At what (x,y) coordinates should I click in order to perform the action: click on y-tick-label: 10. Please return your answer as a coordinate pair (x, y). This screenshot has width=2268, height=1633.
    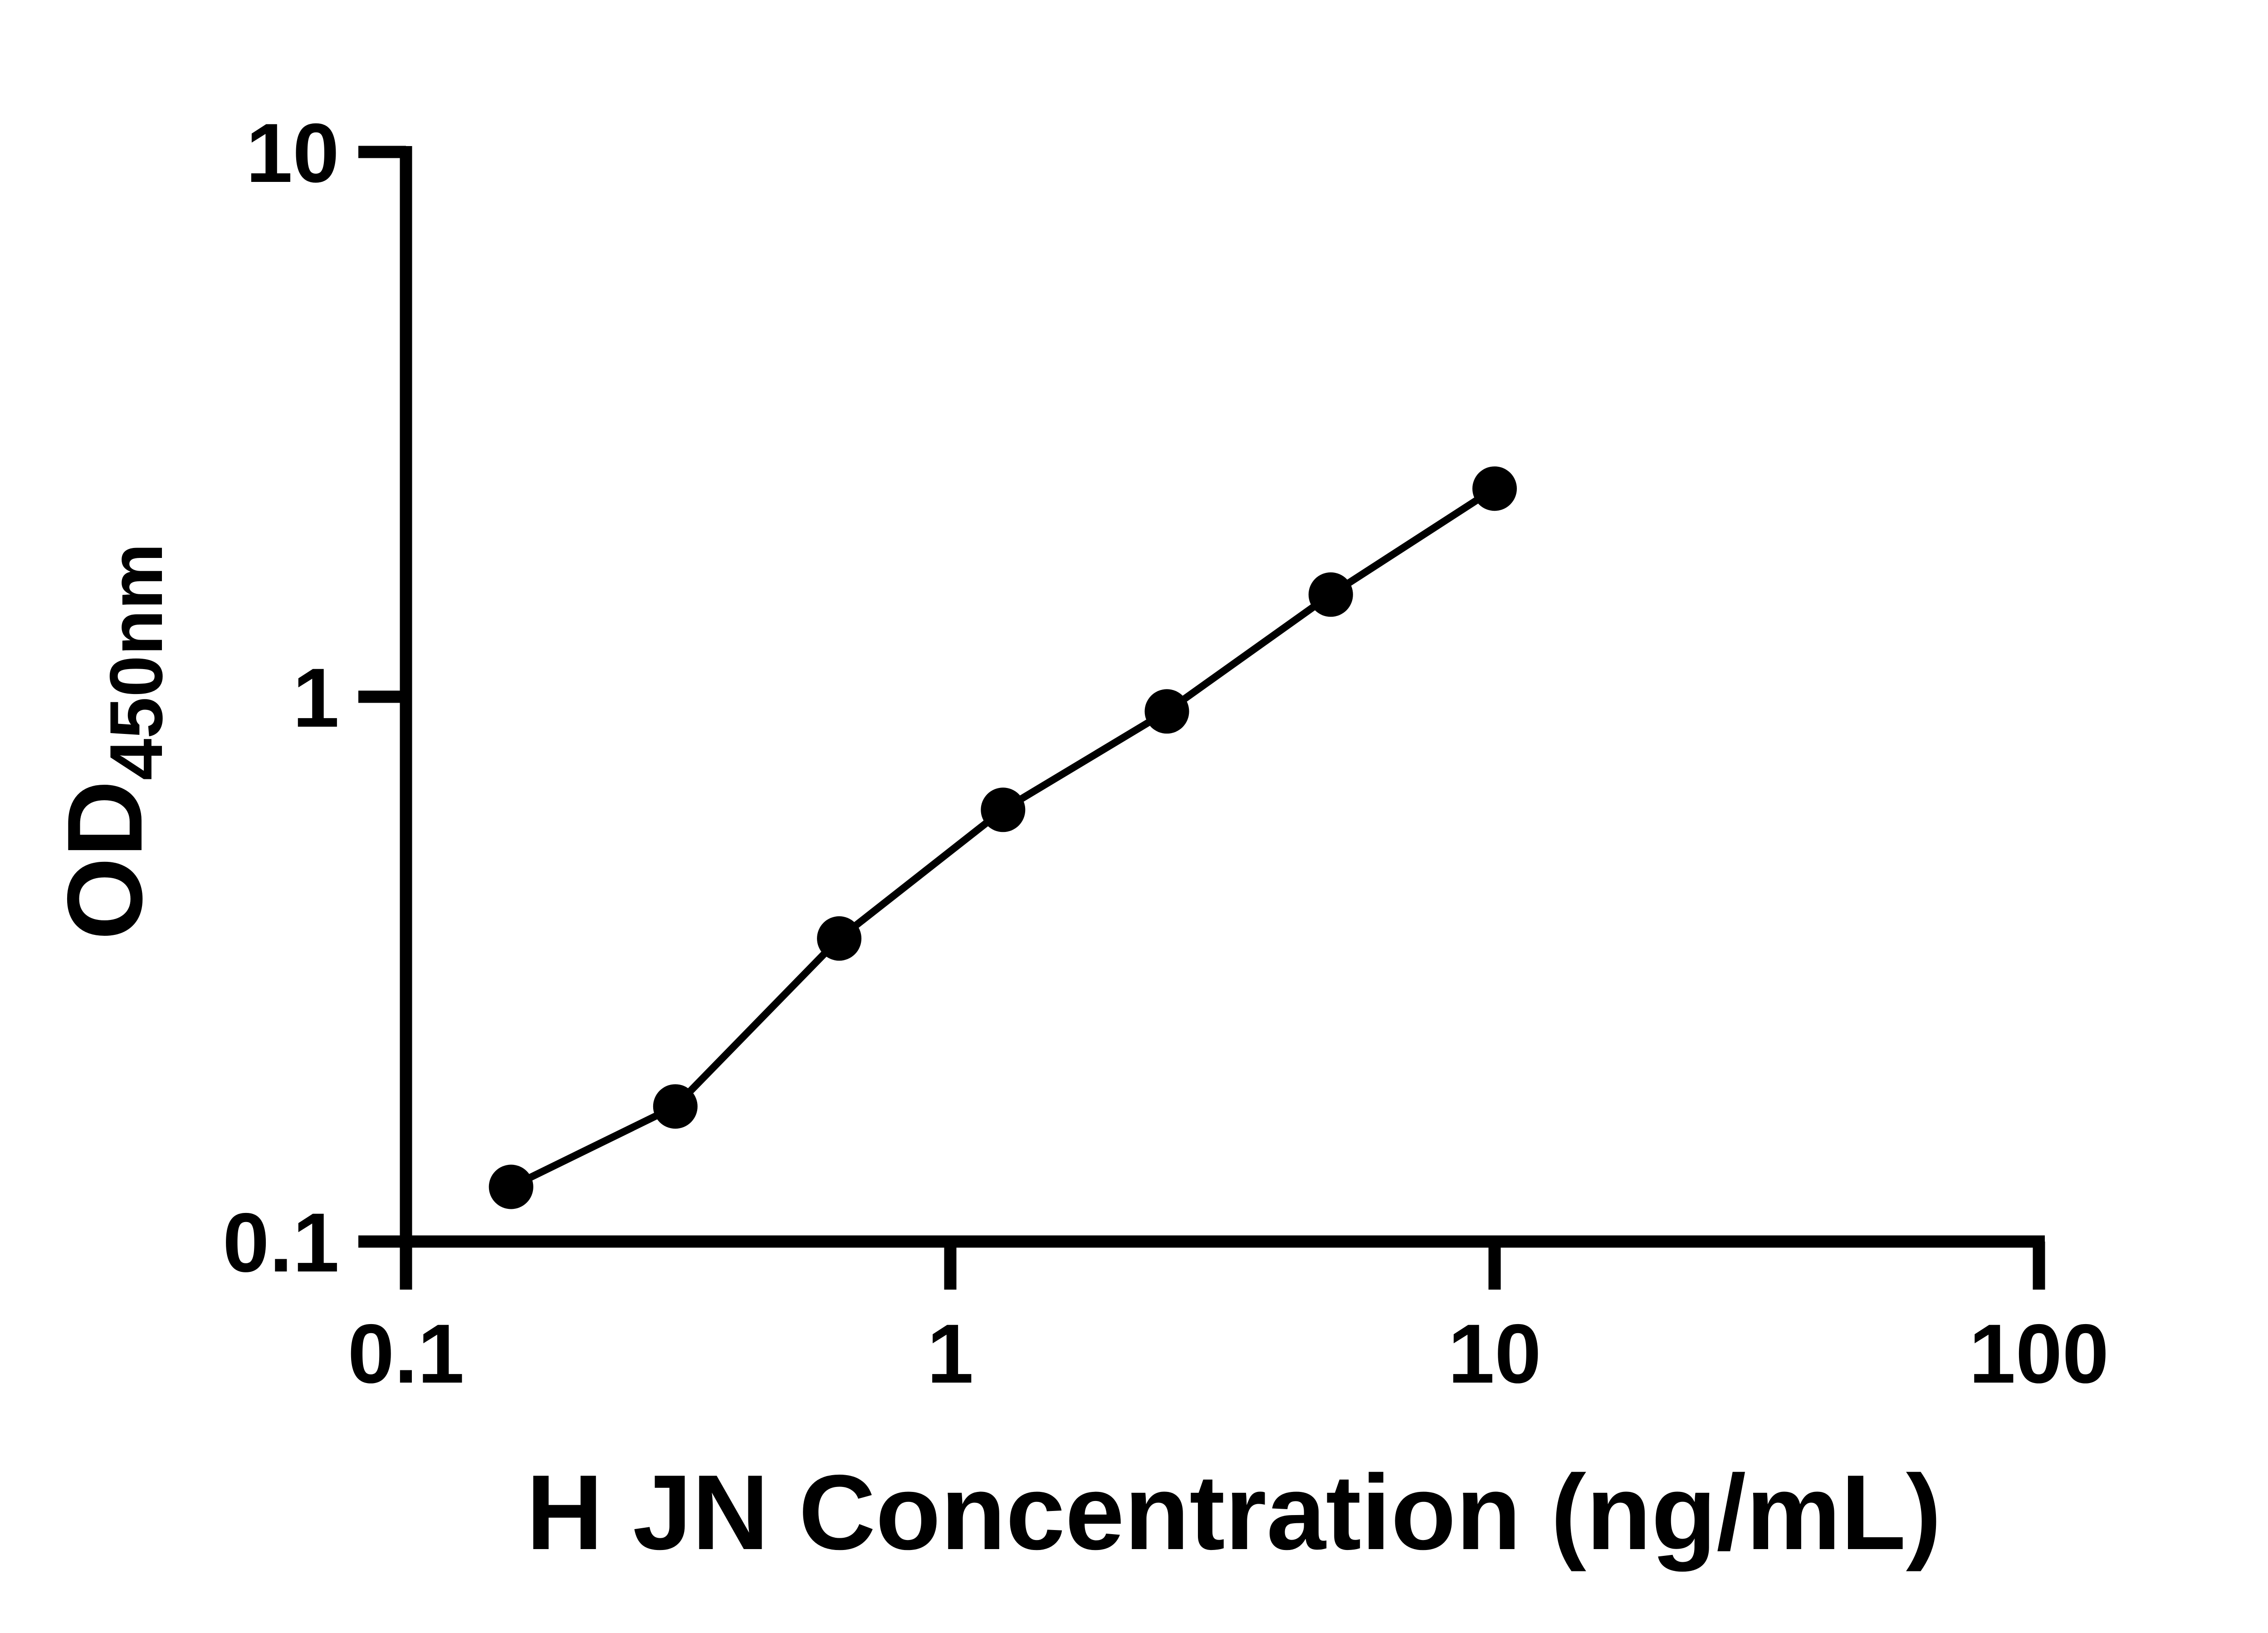
    Looking at the image, I should click on (292, 153).